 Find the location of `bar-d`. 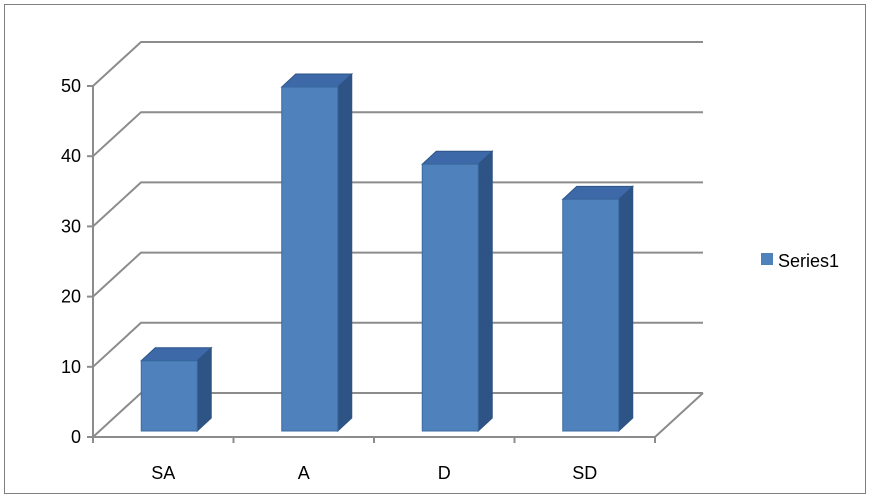

bar-d is located at coordinates (457, 291).